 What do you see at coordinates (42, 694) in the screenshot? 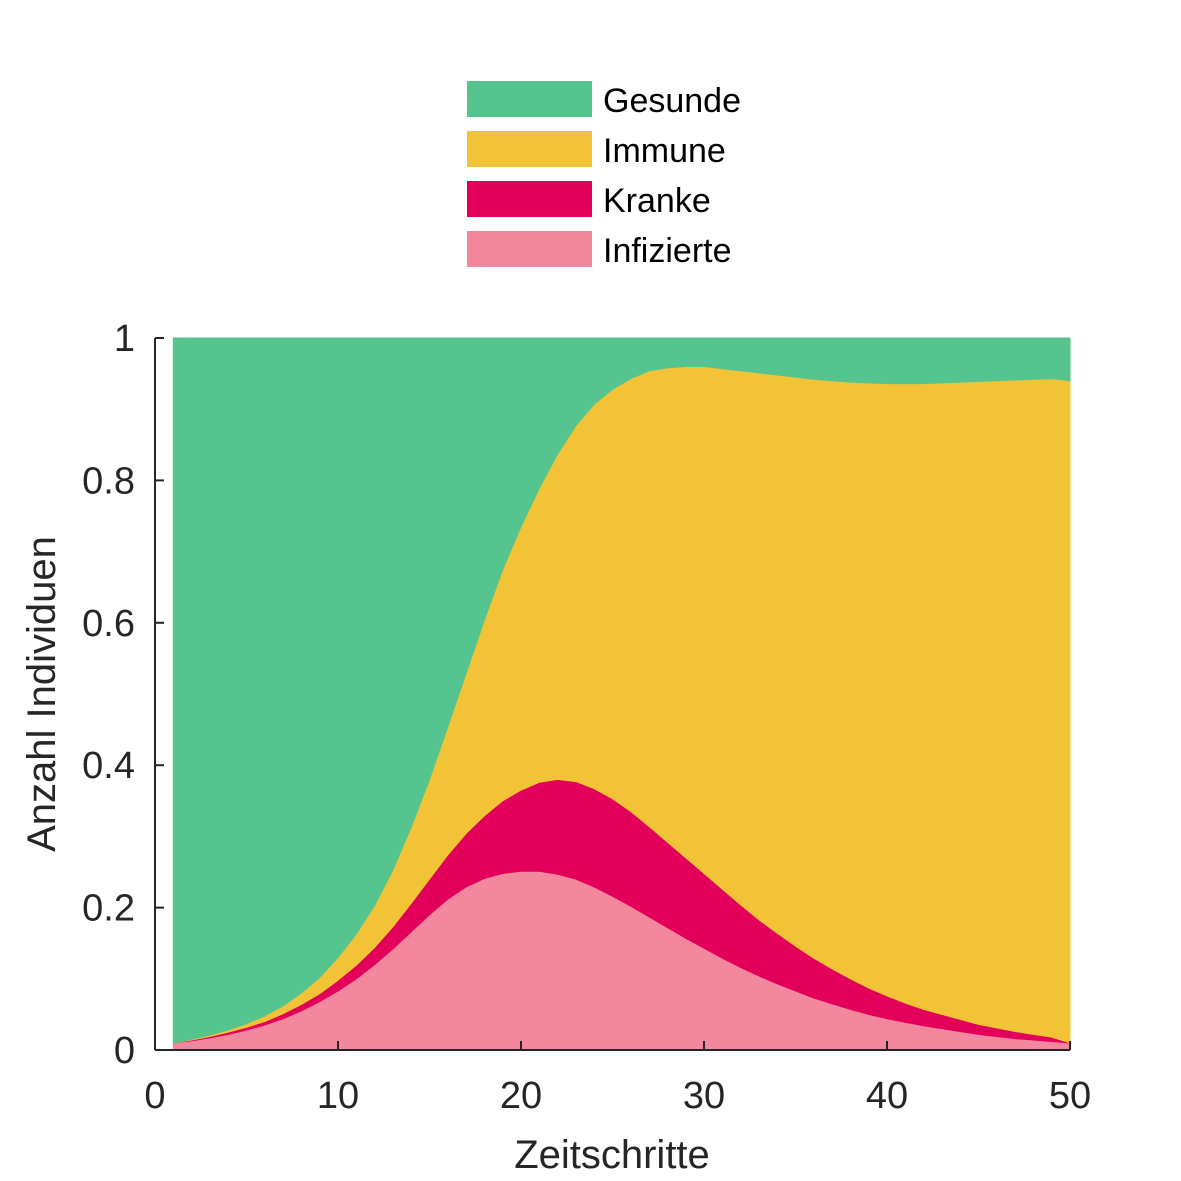
I see `y-axis-label: Anzahl Individuen` at bounding box center [42, 694].